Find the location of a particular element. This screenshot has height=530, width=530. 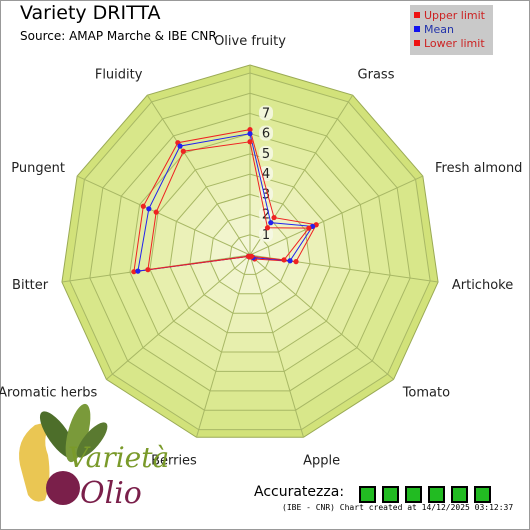

axis-label: Artichoke is located at coordinates (482, 285).